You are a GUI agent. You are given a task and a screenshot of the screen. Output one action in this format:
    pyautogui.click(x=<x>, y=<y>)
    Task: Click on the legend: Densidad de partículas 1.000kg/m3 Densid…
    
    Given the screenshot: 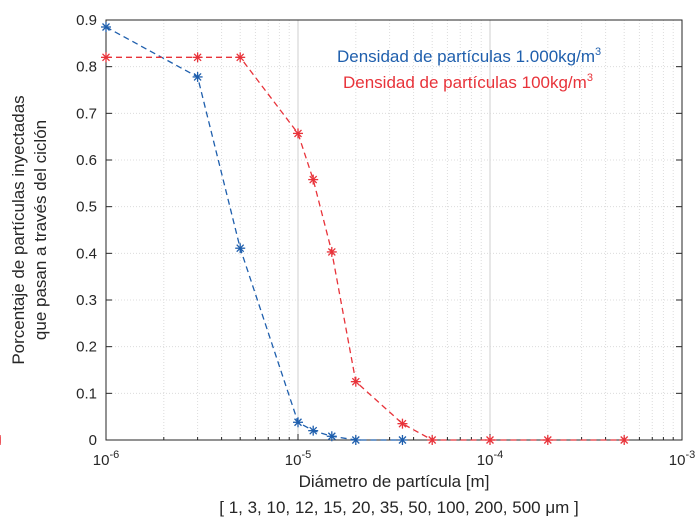 What is the action you would take?
    pyautogui.click(x=469, y=69)
    